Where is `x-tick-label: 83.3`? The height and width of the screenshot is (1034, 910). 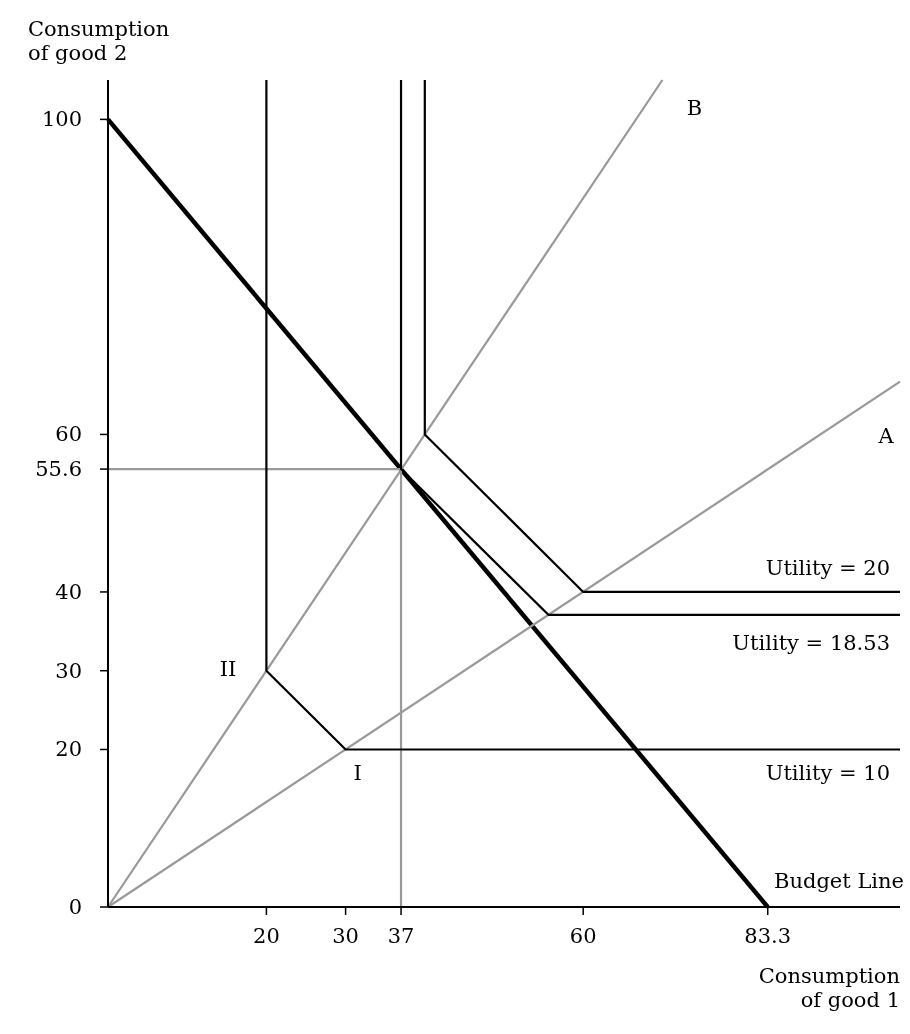
x-tick-label: 83.3 is located at coordinates (768, 936).